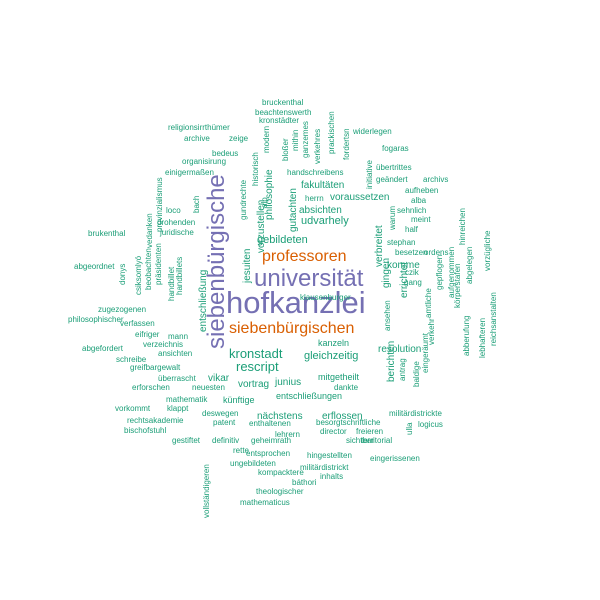  I want to click on word-38: archive, so click(197, 138).